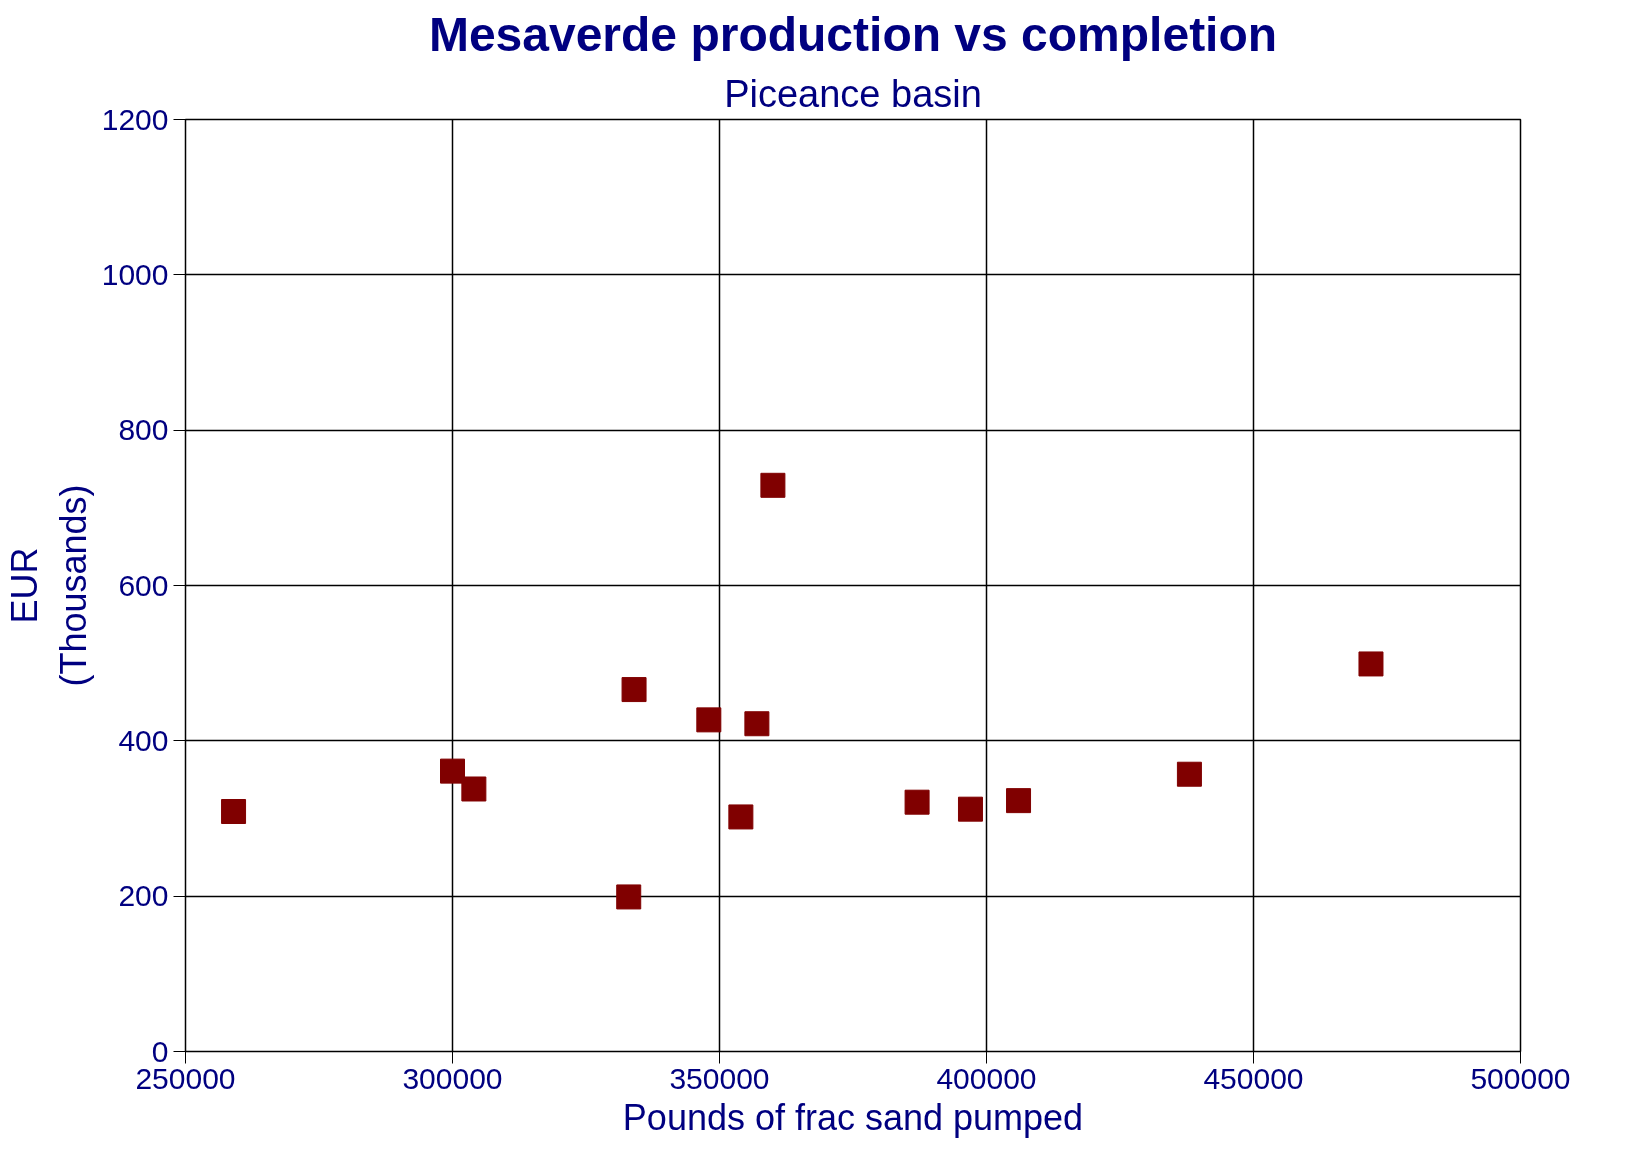  What do you see at coordinates (143, 430) in the screenshot?
I see `y-tick-label: 800` at bounding box center [143, 430].